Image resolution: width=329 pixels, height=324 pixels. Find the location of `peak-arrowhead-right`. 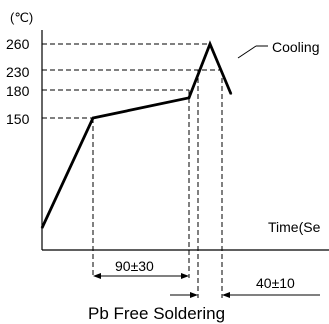

peak-arrowhead-right is located at coordinates (226, 295).